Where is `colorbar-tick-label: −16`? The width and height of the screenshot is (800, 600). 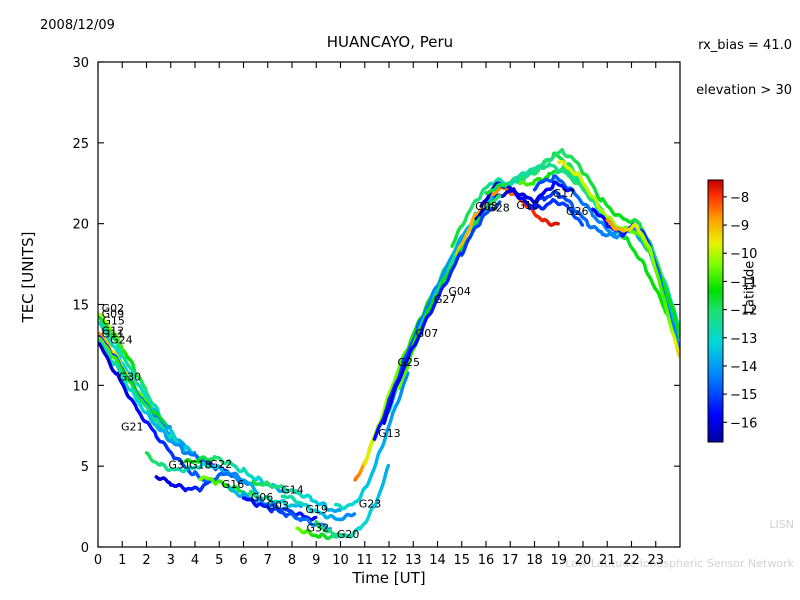 colorbar-tick-label: −16 is located at coordinates (743, 423).